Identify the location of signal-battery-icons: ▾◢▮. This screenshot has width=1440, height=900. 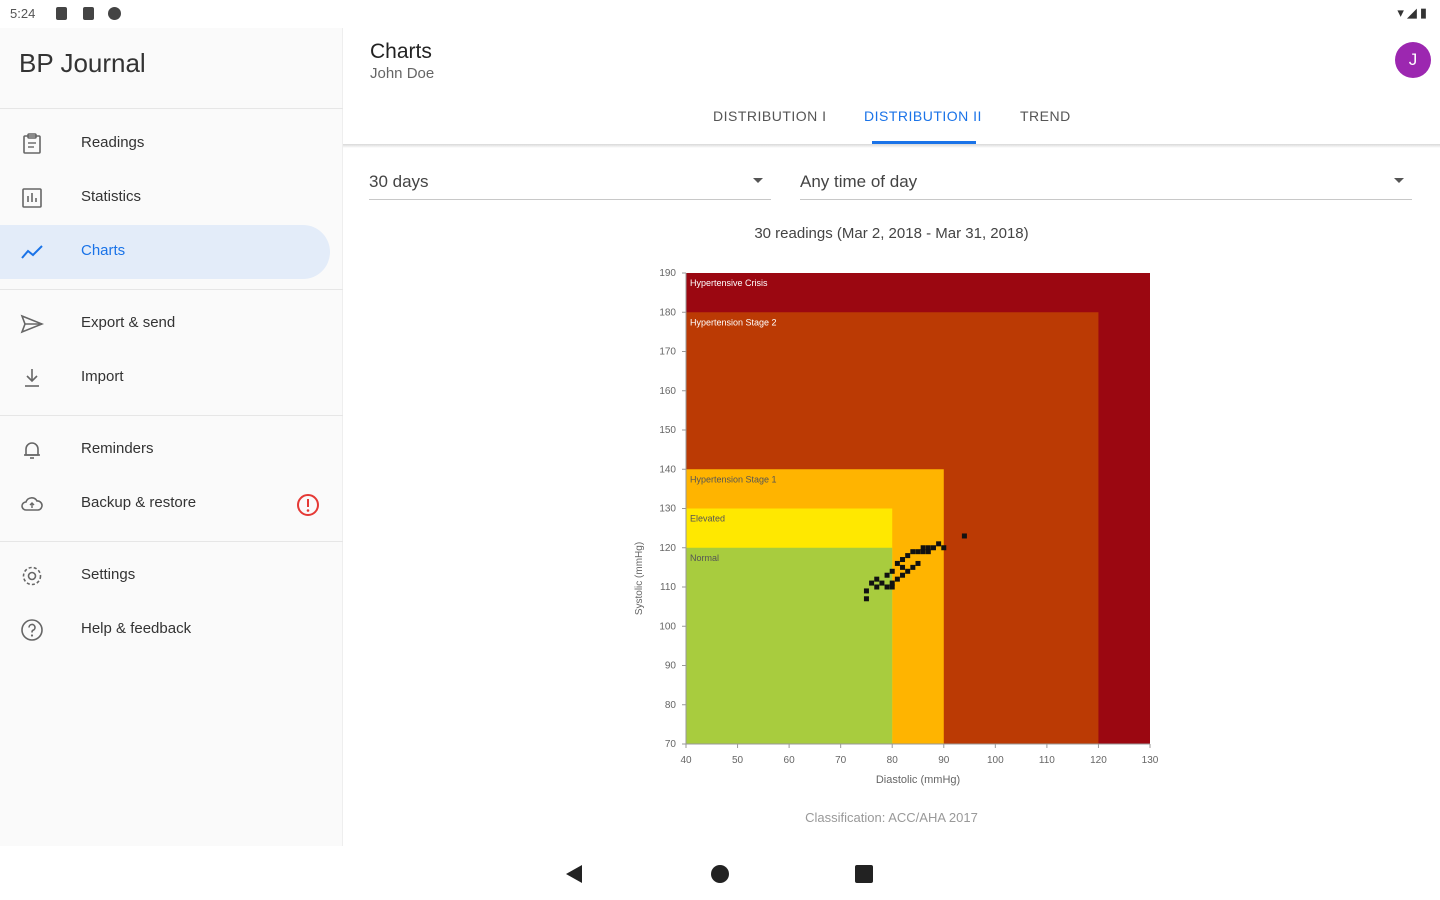
(1413, 12).